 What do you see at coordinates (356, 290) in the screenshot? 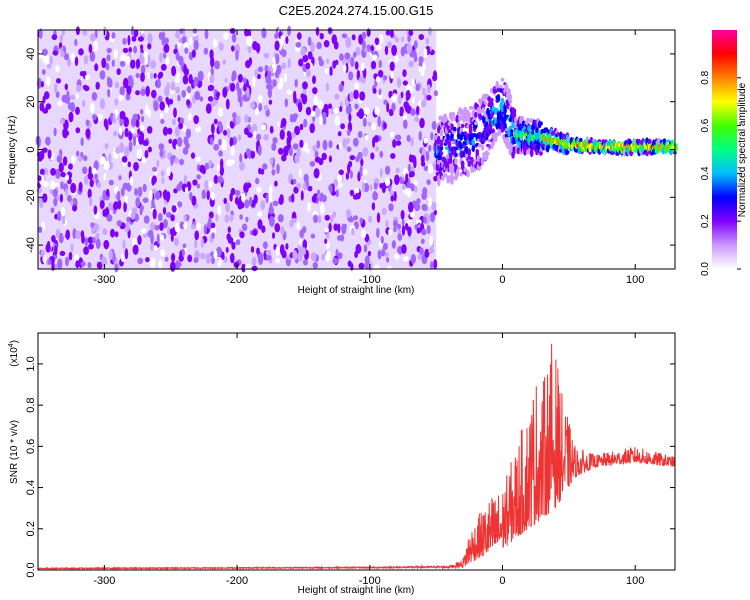
I see `spectrogram-x-label: Height of straight line (km)` at bounding box center [356, 290].